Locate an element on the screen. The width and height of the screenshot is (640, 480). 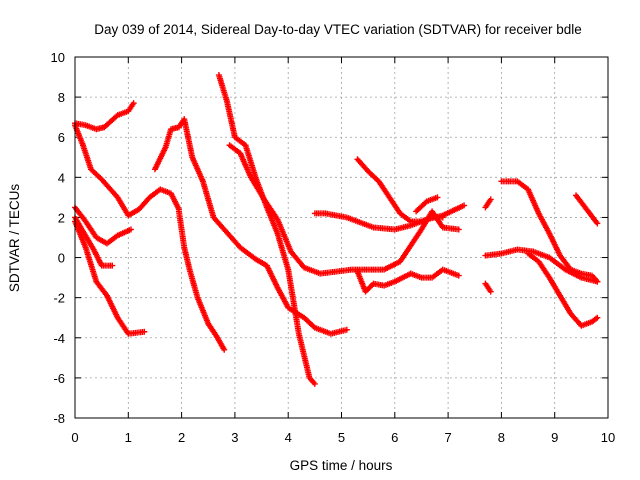
y-tick-label: 4 is located at coordinates (61, 177).